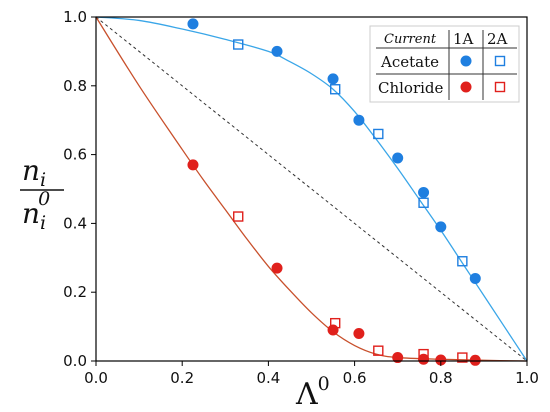  I want to click on x-tick-label: 0.0, so click(96, 378).